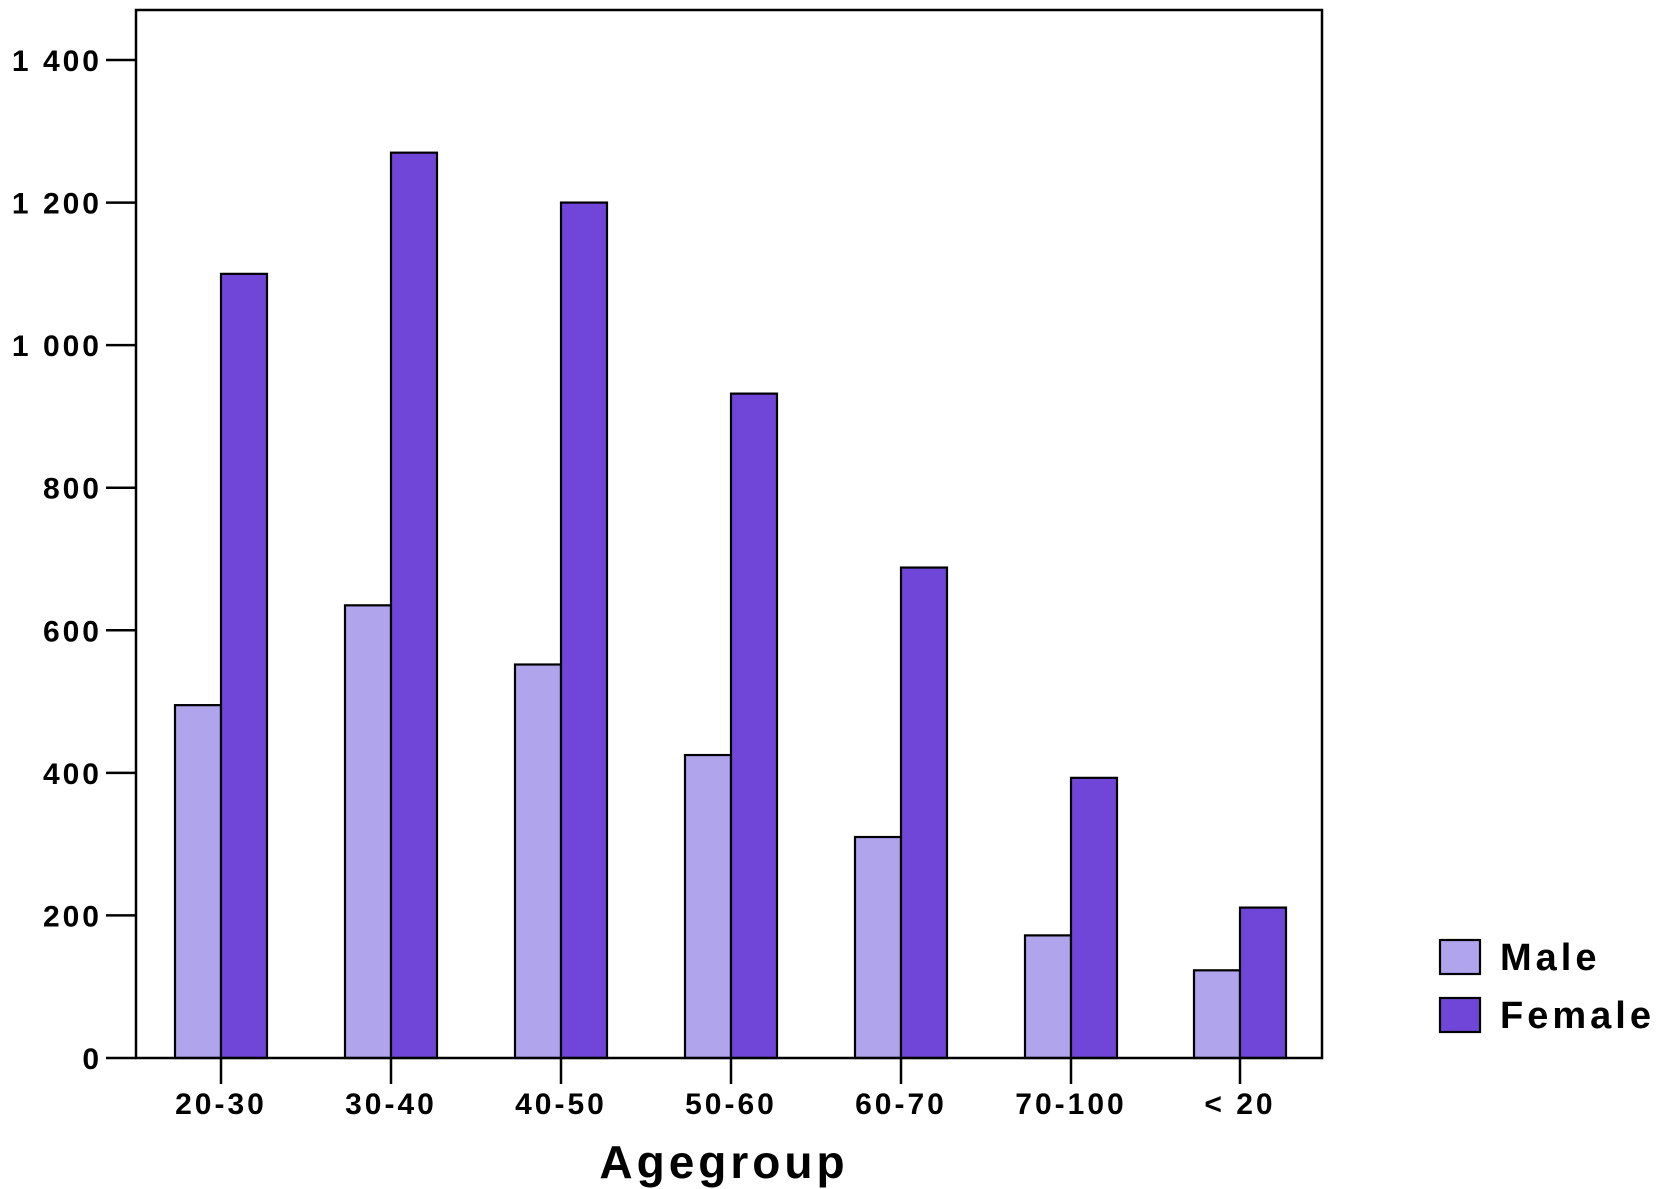 The width and height of the screenshot is (1663, 1189). I want to click on y-tick-label: 600, so click(72, 631).